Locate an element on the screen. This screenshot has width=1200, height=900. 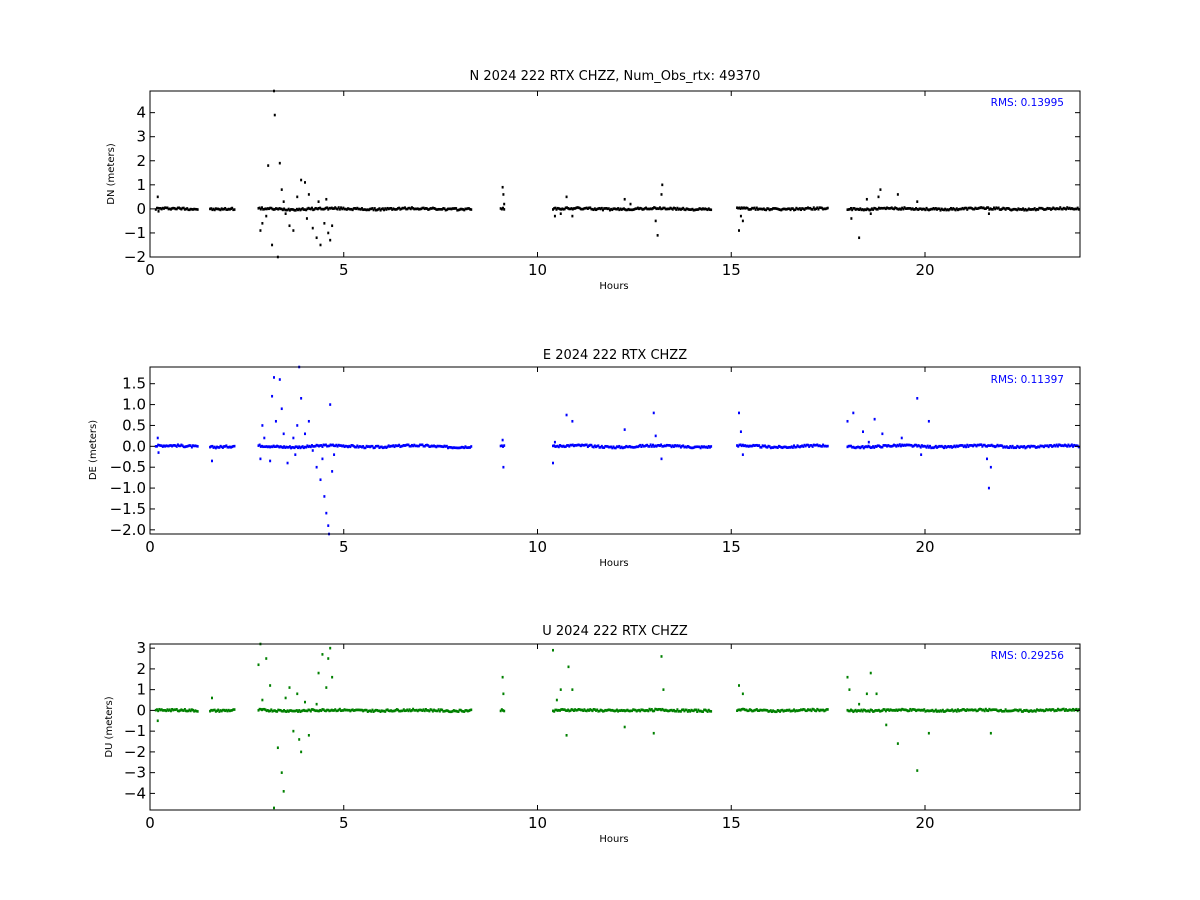
panel-up-y-tick-label: −2 is located at coordinates (135, 752).